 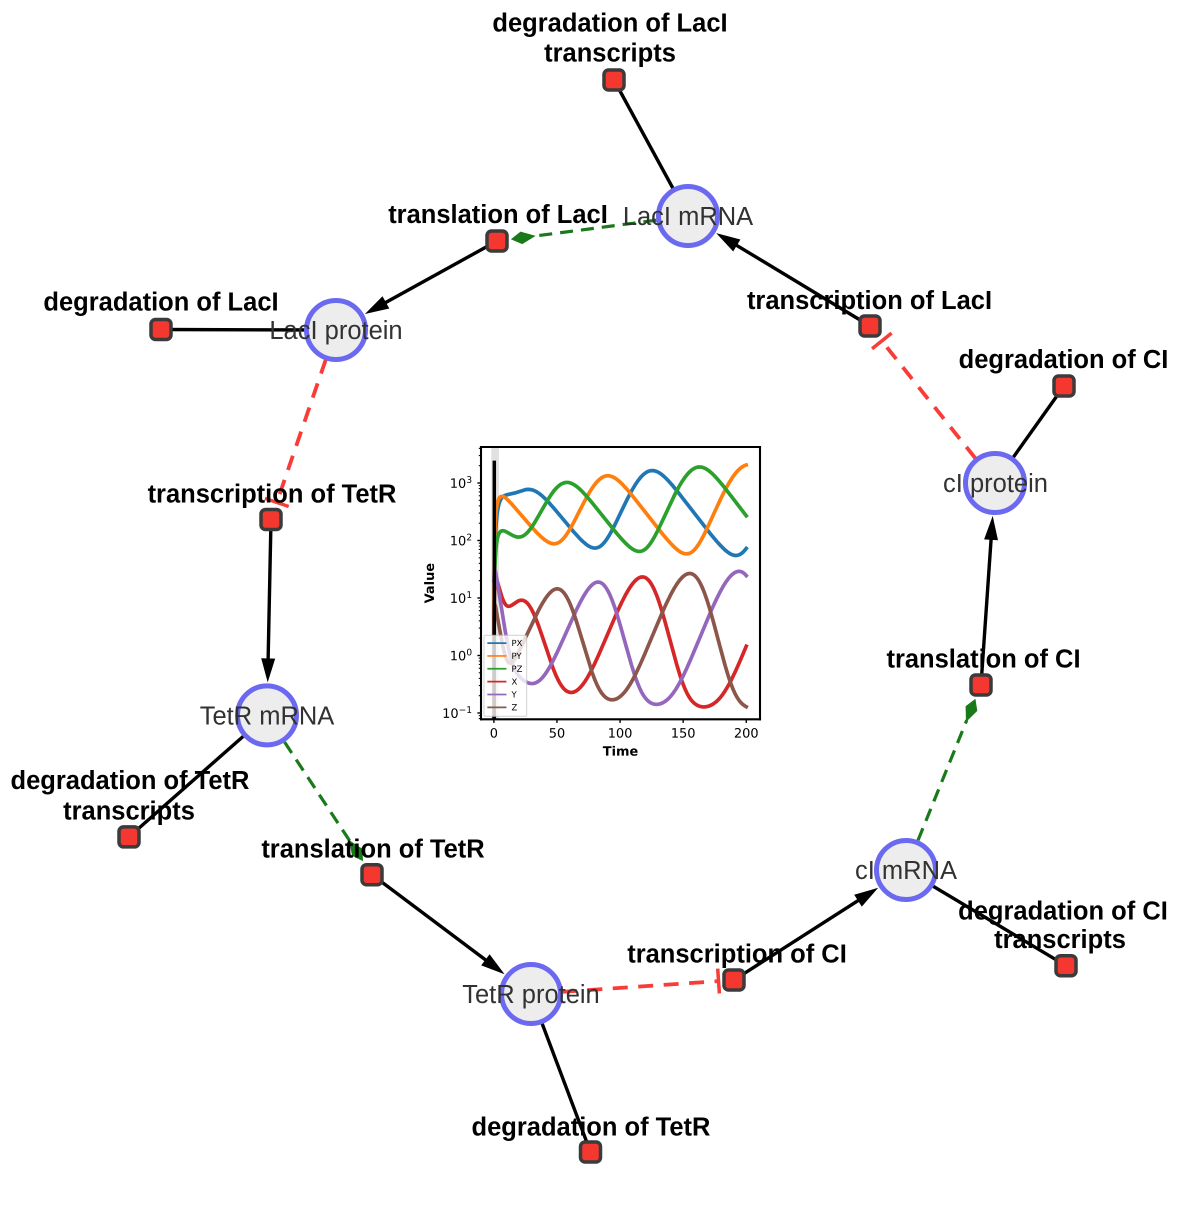 What do you see at coordinates (272, 495) in the screenshot?
I see `svg-text: transcription of TetR` at bounding box center [272, 495].